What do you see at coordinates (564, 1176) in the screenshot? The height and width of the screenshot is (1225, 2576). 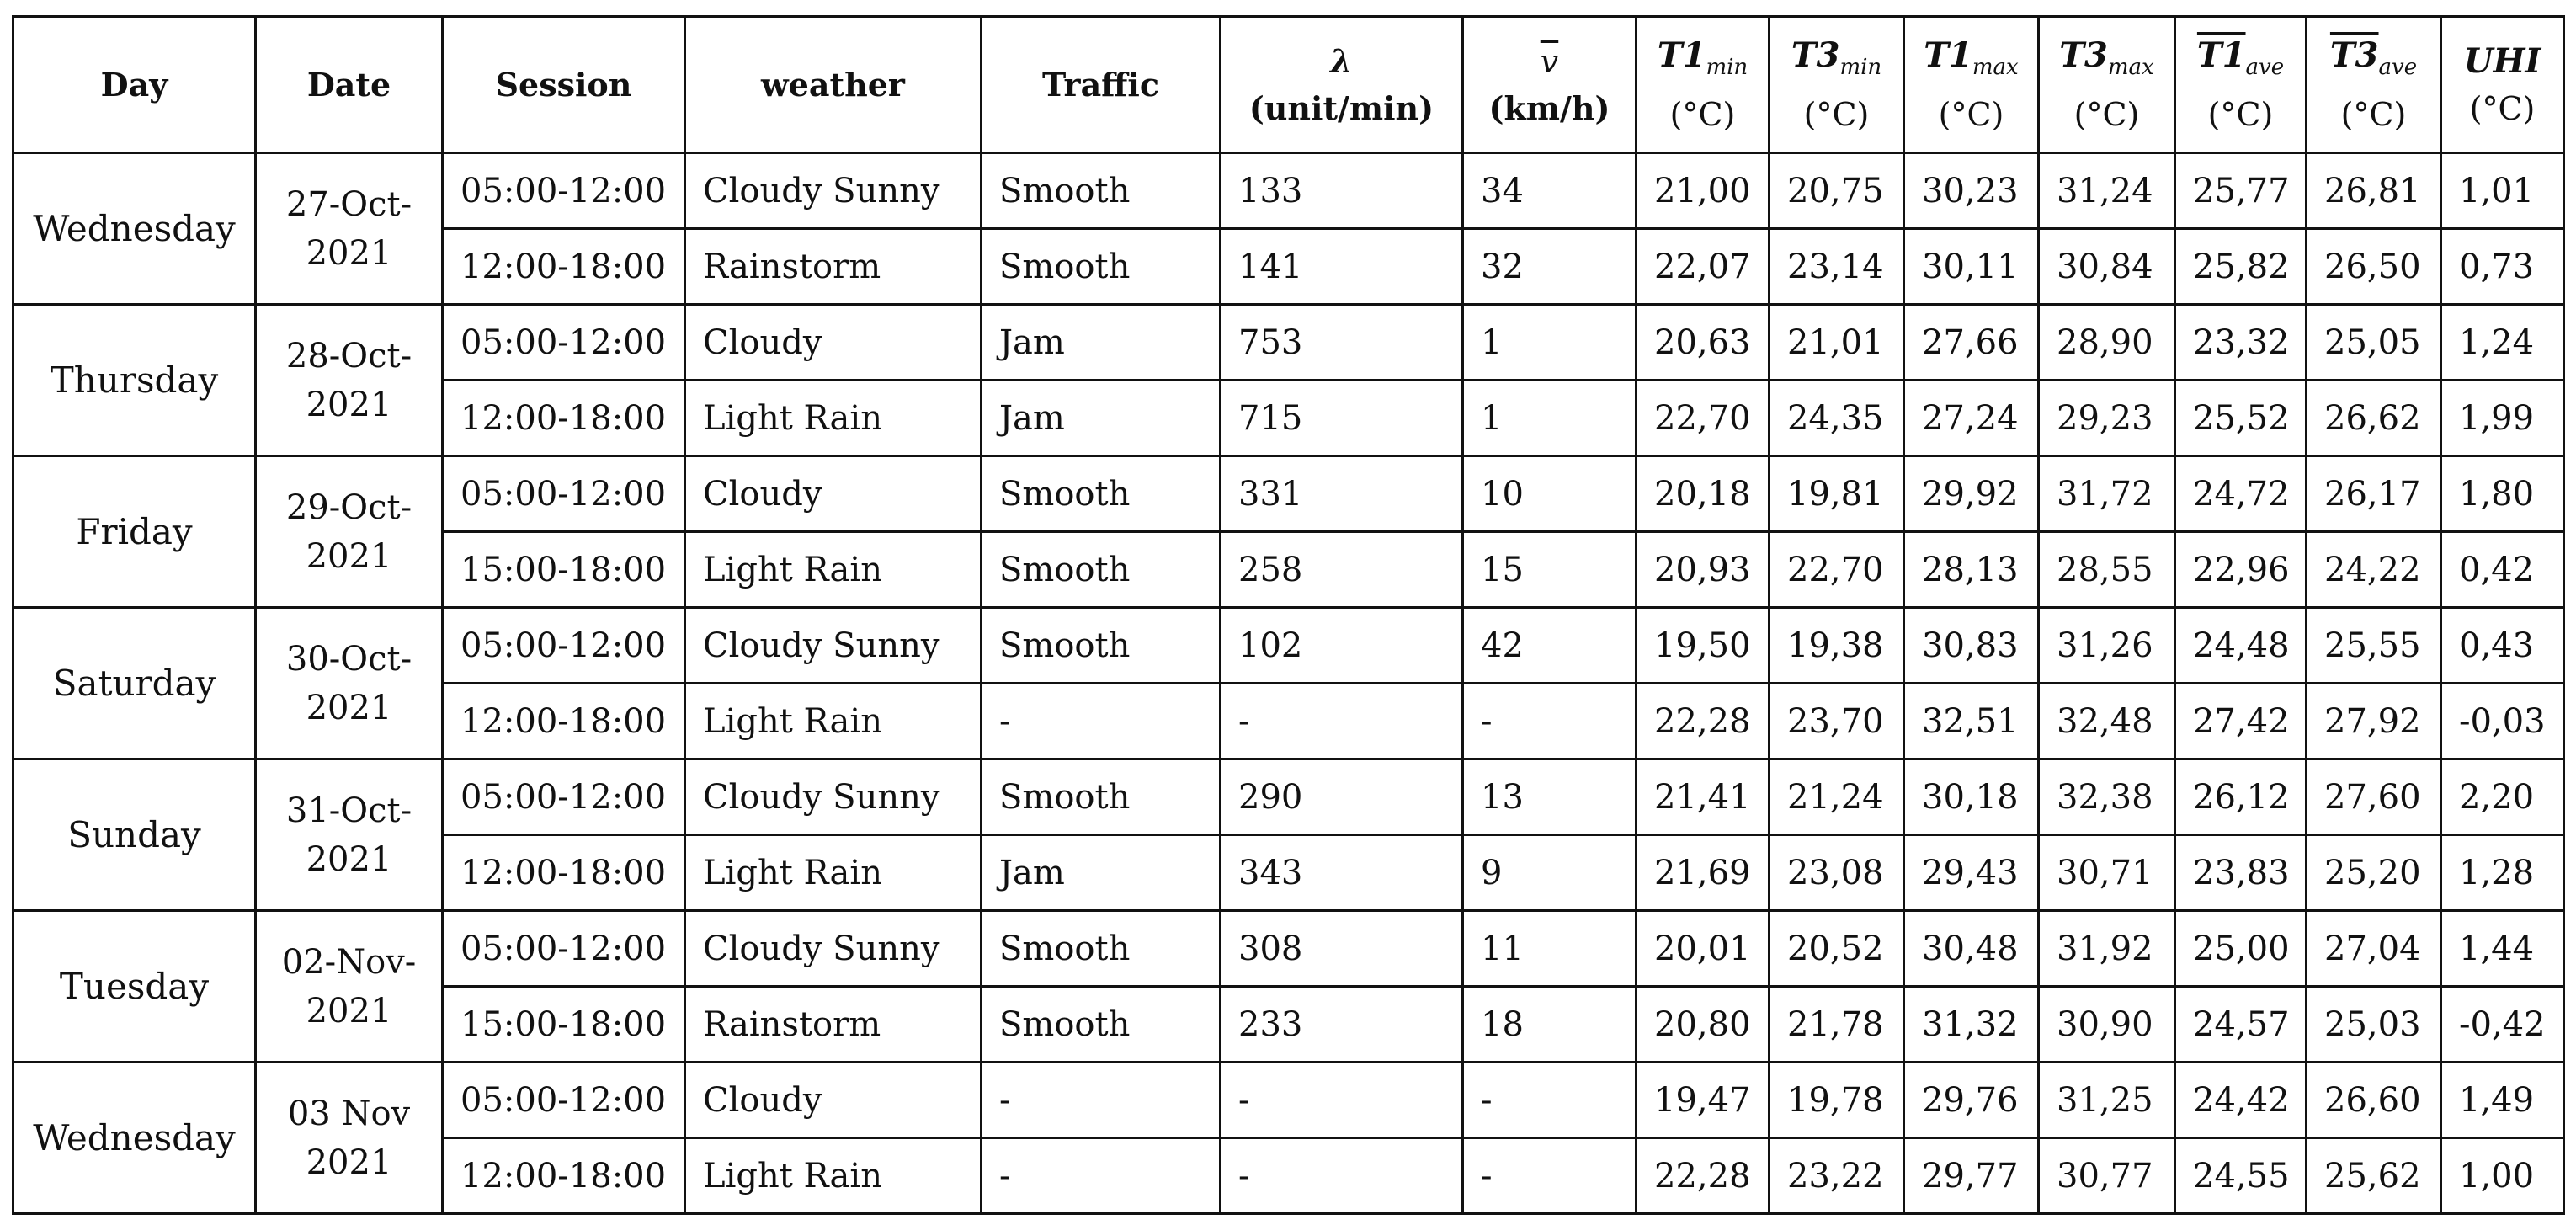 I see `session-cell: 12:00-18:00` at bounding box center [564, 1176].